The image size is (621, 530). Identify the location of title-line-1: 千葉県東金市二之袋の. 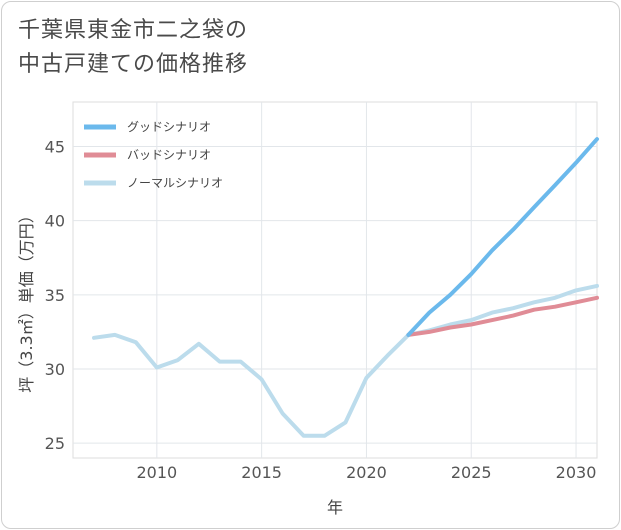
(133, 30).